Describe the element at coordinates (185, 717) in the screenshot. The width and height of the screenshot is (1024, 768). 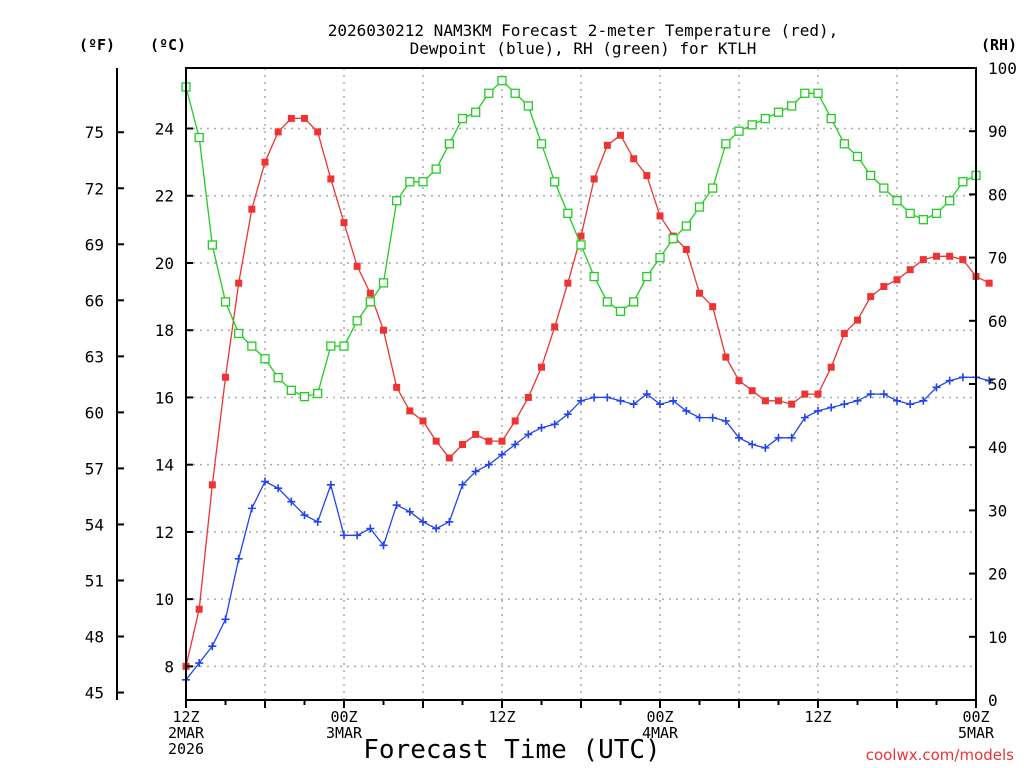
I see `x-tick-label: 12Z` at that location.